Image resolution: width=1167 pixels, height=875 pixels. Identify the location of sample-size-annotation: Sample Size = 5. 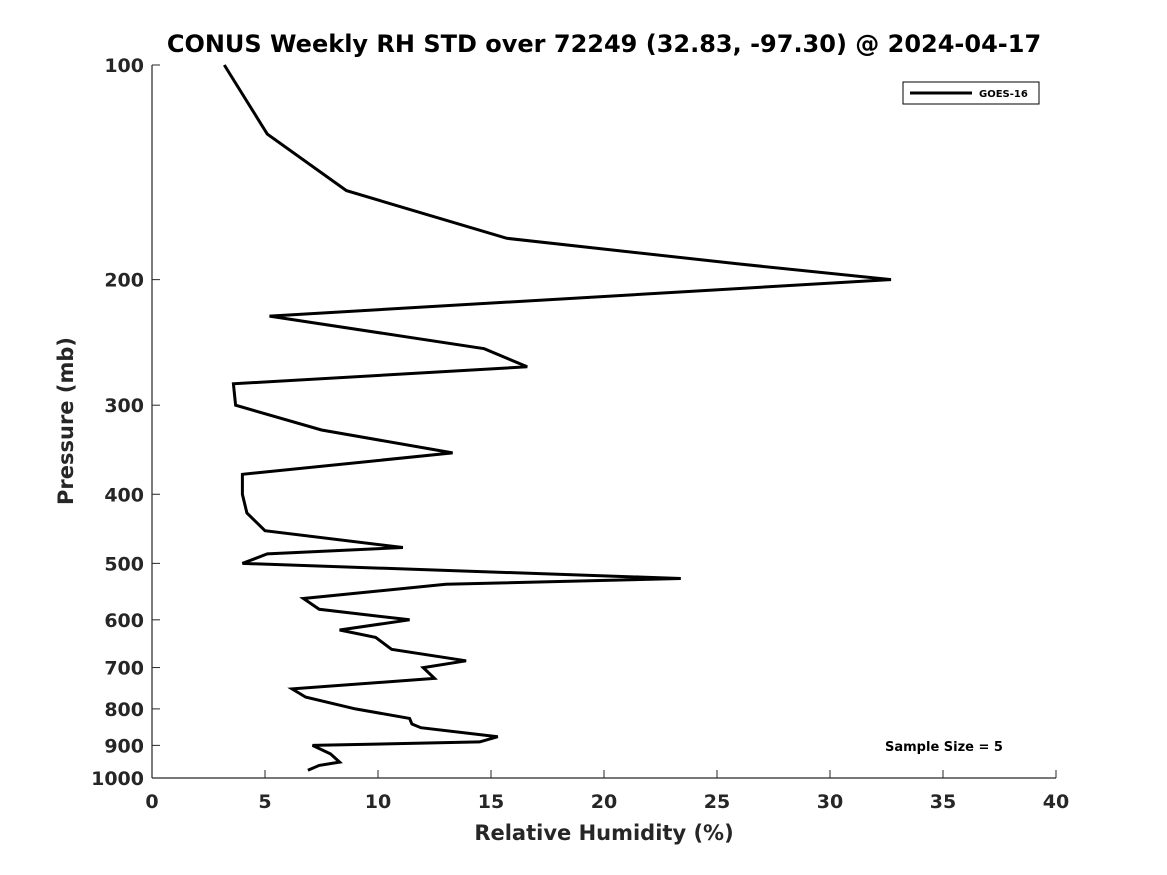
(944, 747).